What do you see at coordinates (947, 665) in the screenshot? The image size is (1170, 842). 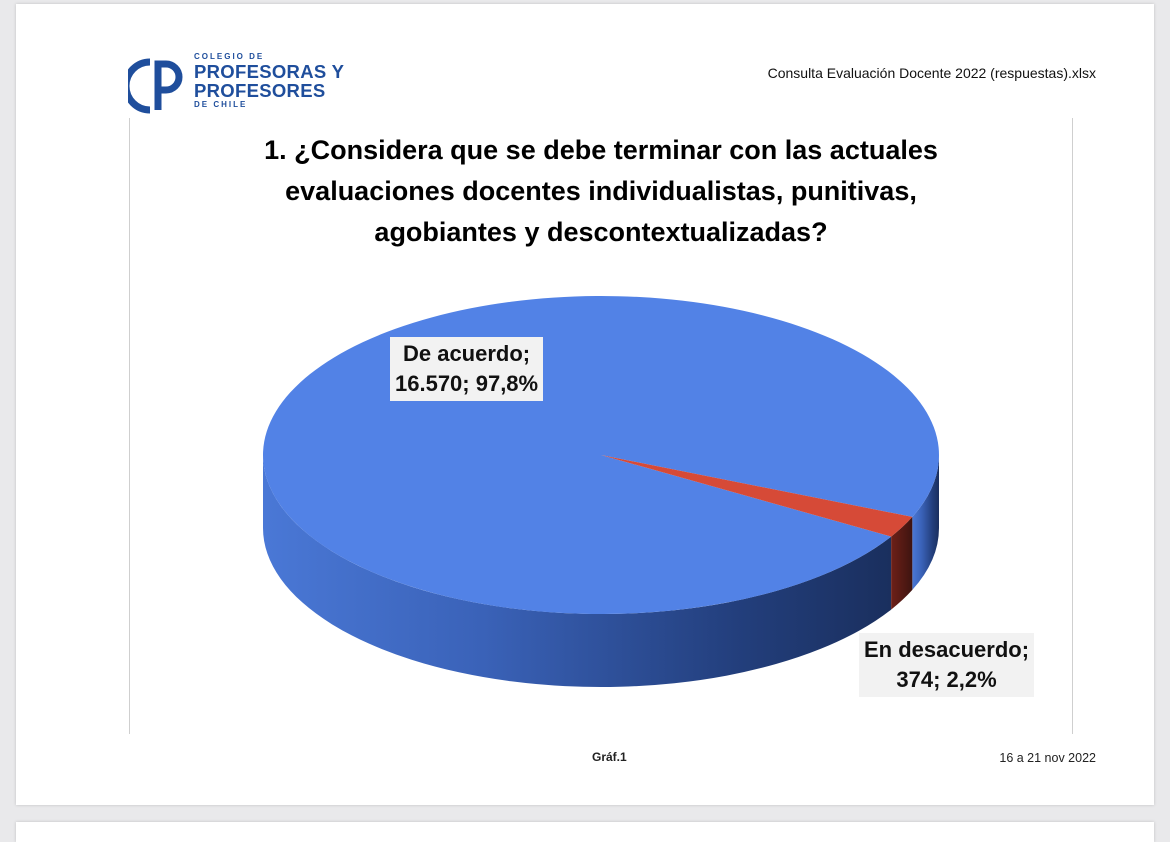 I see `data-label-disagree: En desacuerdo; 374; 2,2%` at bounding box center [947, 665].